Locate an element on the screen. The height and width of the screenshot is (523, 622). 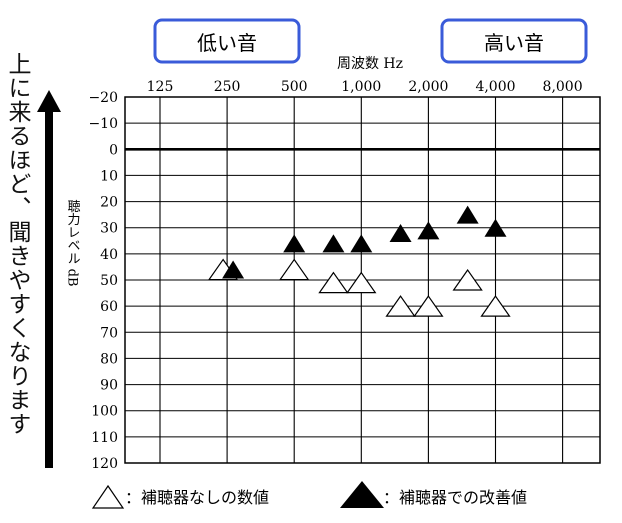
x-tick-labels: 125 250 500 1,000 2,000 4,000 8,000 is located at coordinates (365, 87).